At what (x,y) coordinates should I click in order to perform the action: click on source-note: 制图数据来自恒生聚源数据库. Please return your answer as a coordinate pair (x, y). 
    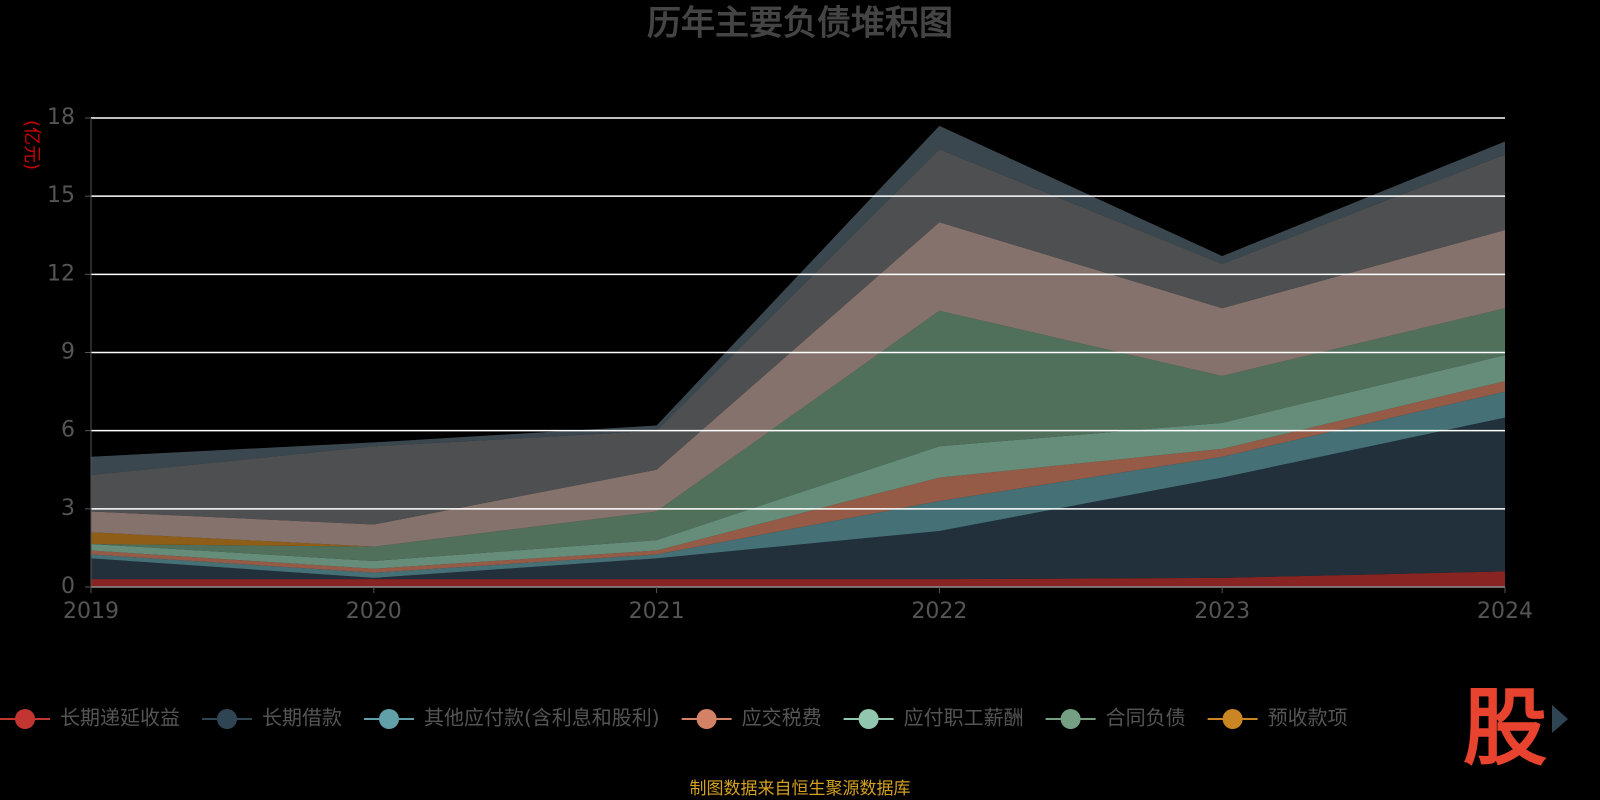
    Looking at the image, I should click on (800, 789).